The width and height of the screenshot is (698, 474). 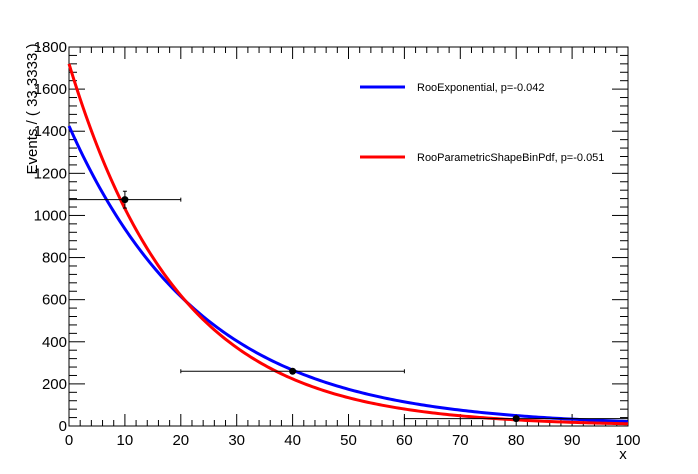 I want to click on y-tick-label: 400, so click(x=54, y=342).